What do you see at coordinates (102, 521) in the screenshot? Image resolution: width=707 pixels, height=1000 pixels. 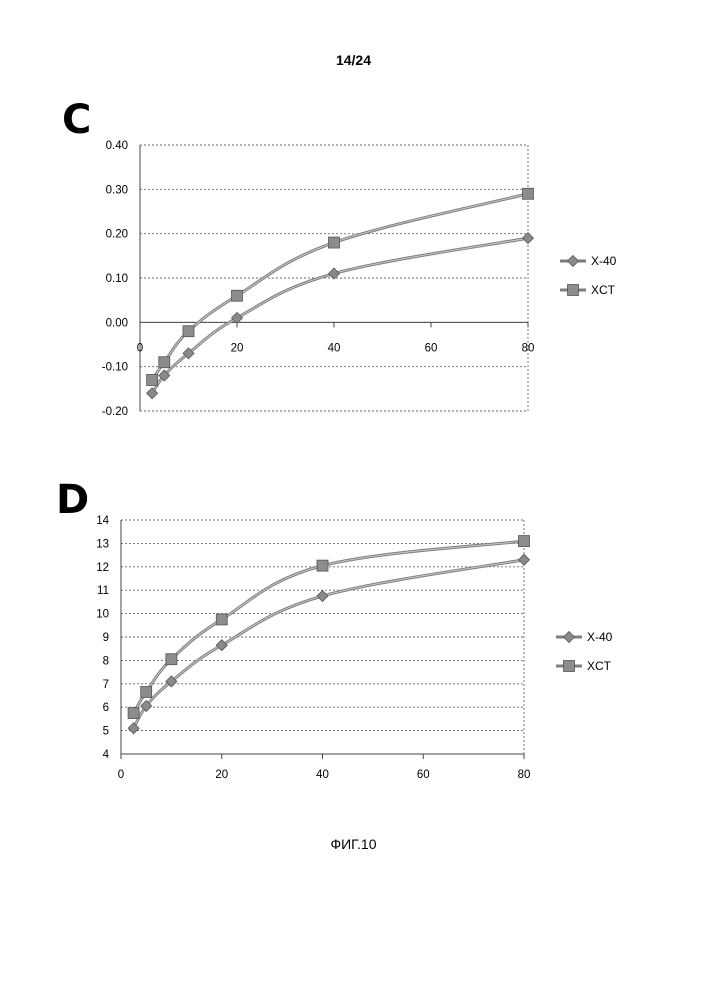 I see `chart-d-y-tick-label: 14` at bounding box center [102, 521].